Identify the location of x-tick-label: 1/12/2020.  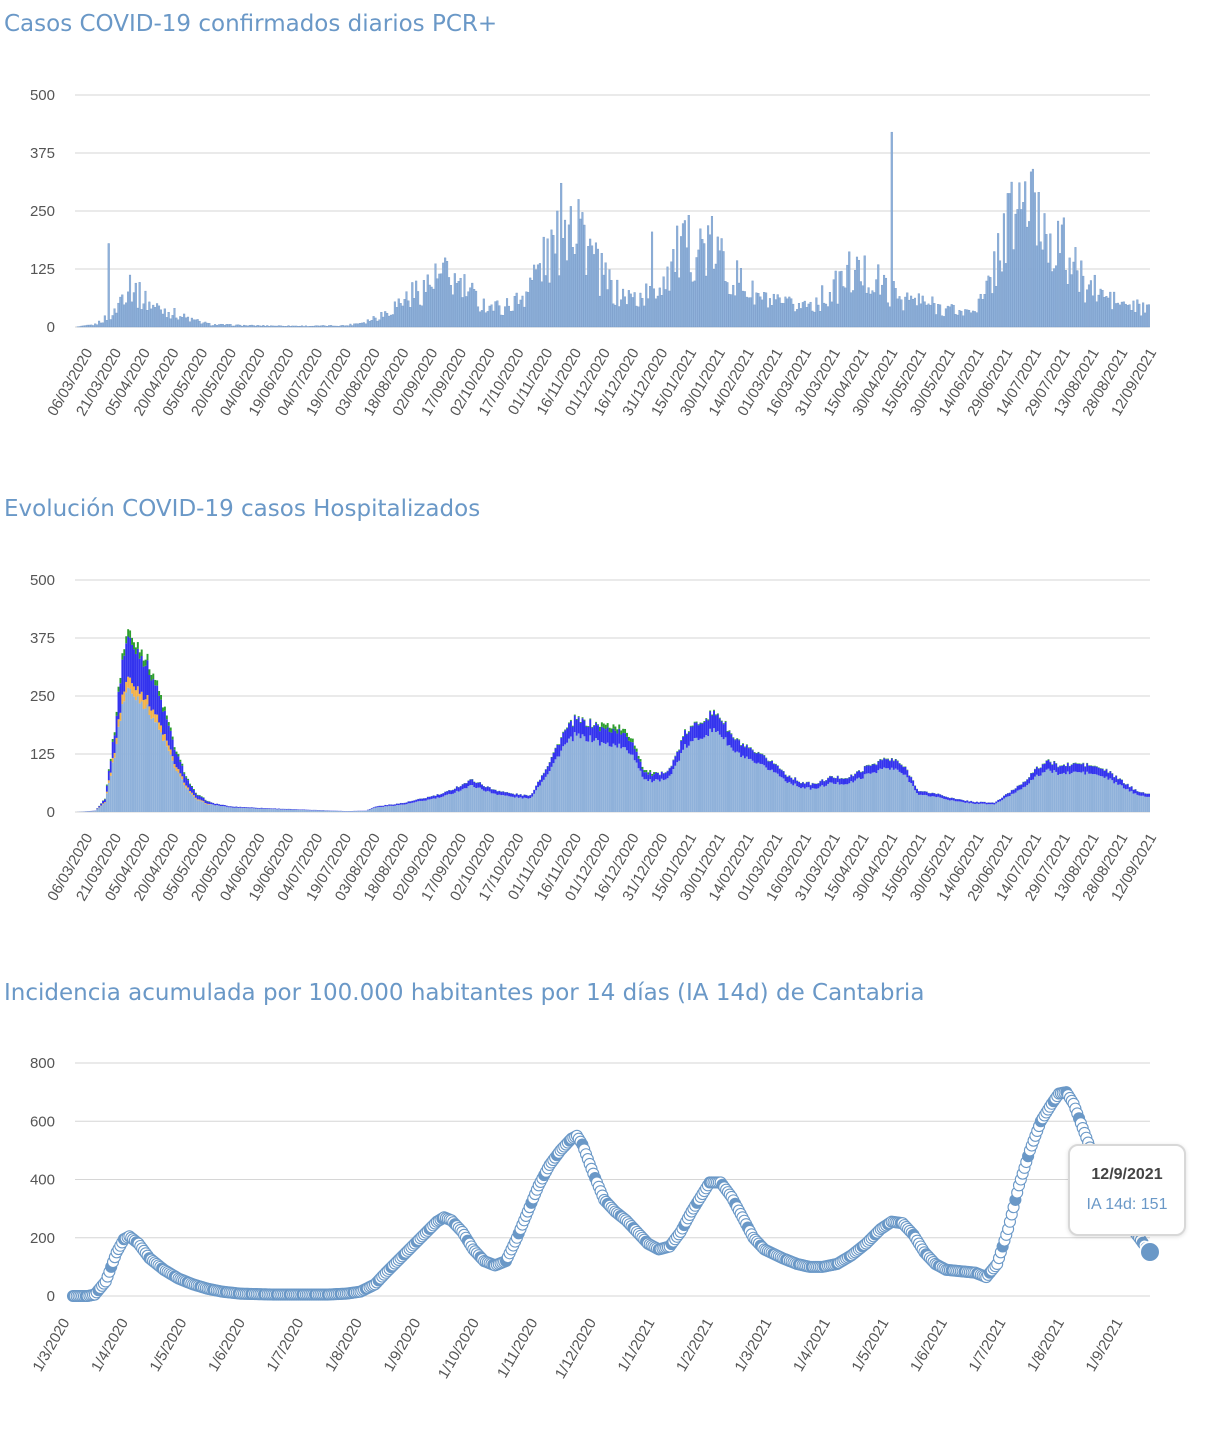
(576, 1349).